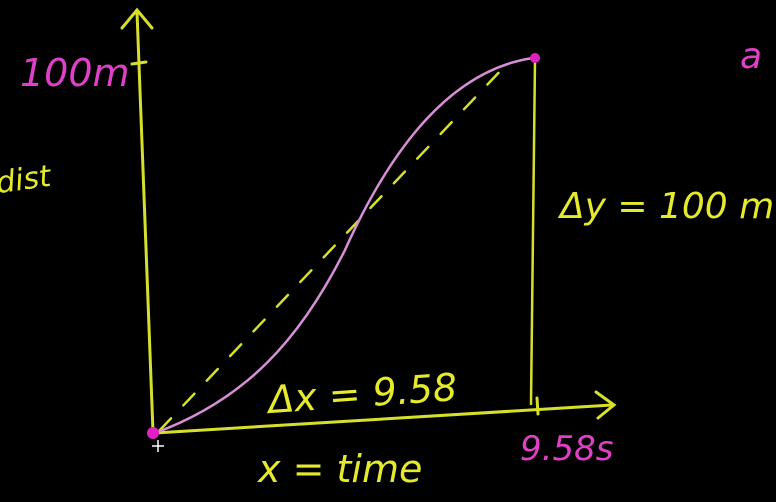 The width and height of the screenshot is (776, 502). I want to click on y-axis-label-fragment: dist, so click(27, 180).